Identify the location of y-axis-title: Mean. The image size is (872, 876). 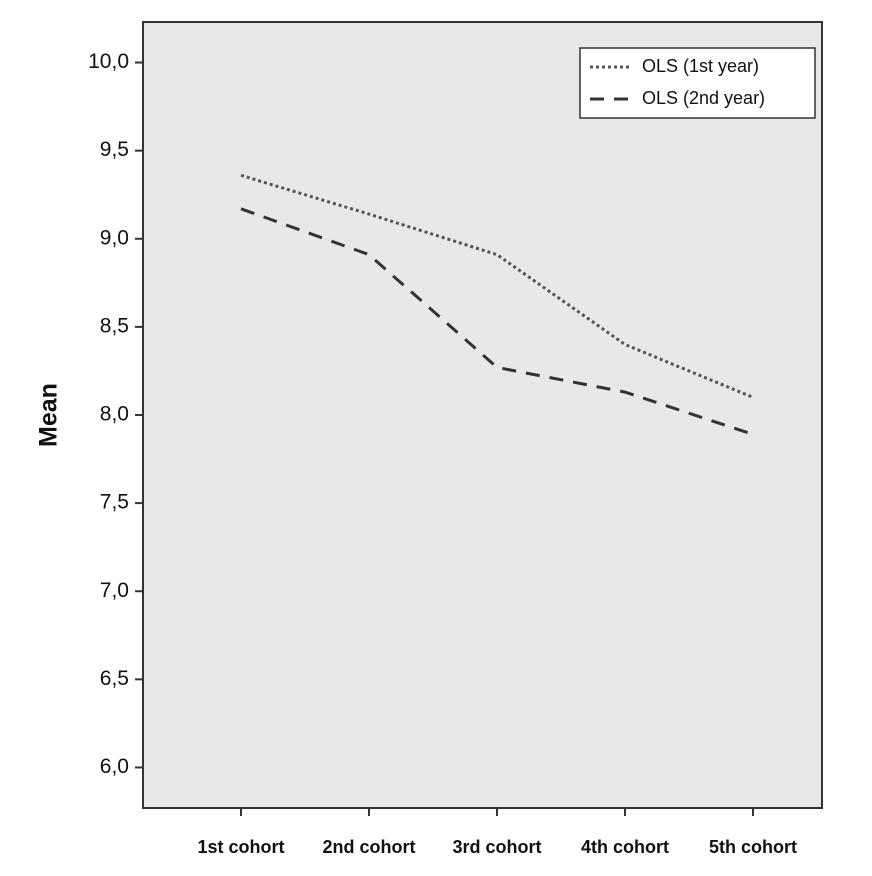
(49, 415).